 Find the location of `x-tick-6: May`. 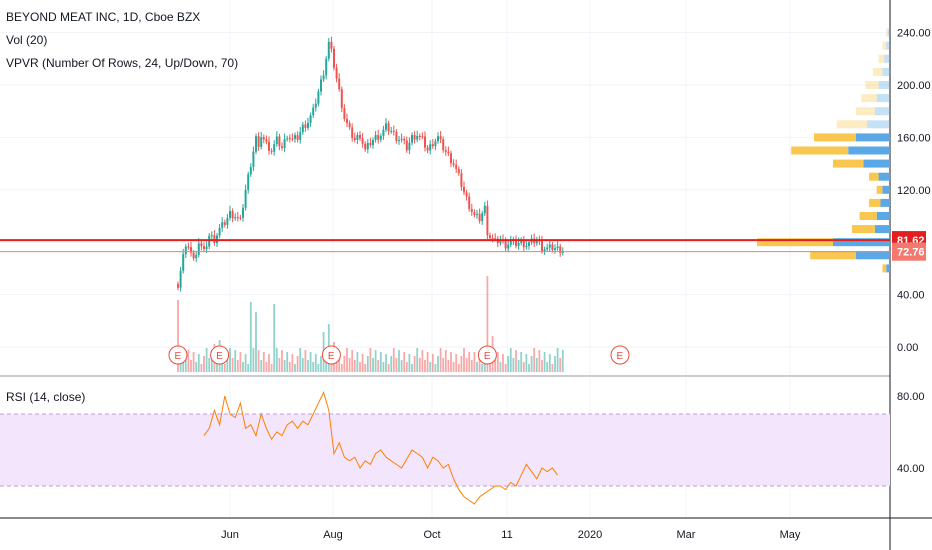

x-tick-6: May is located at coordinates (790, 535).